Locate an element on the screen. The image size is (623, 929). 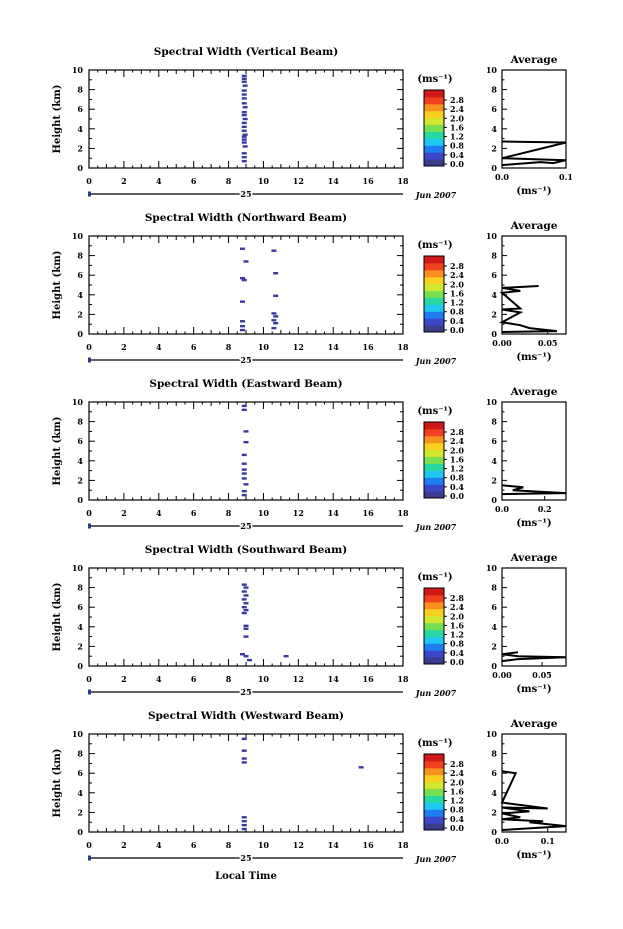
y-tick-label: 4 is located at coordinates (80, 461).